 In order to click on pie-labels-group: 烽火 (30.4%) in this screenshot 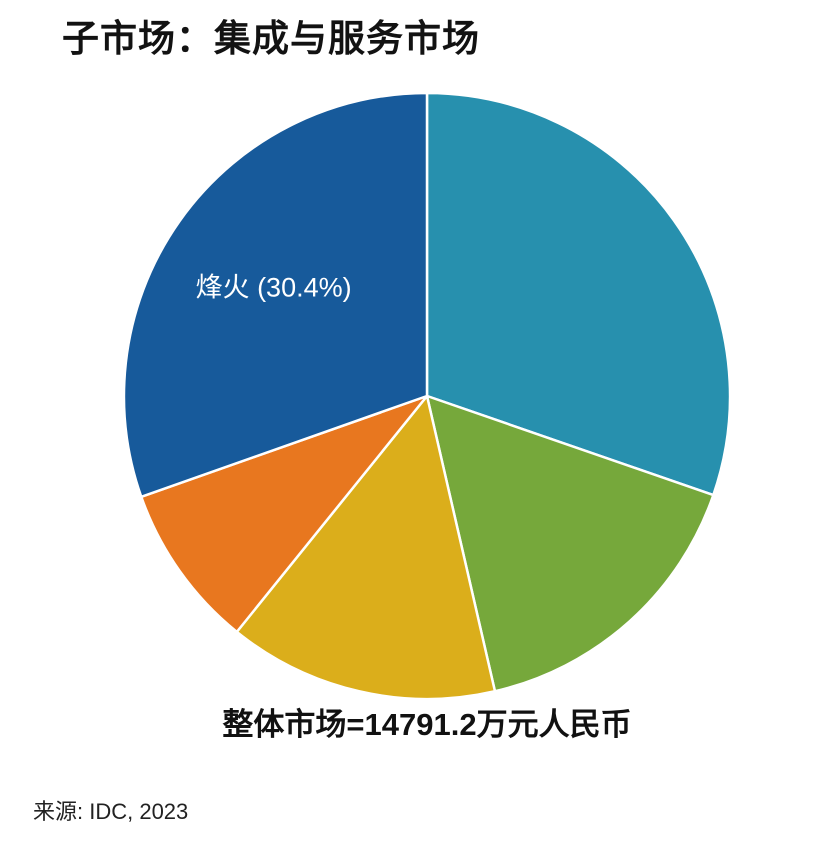, I will do `click(274, 288)`.